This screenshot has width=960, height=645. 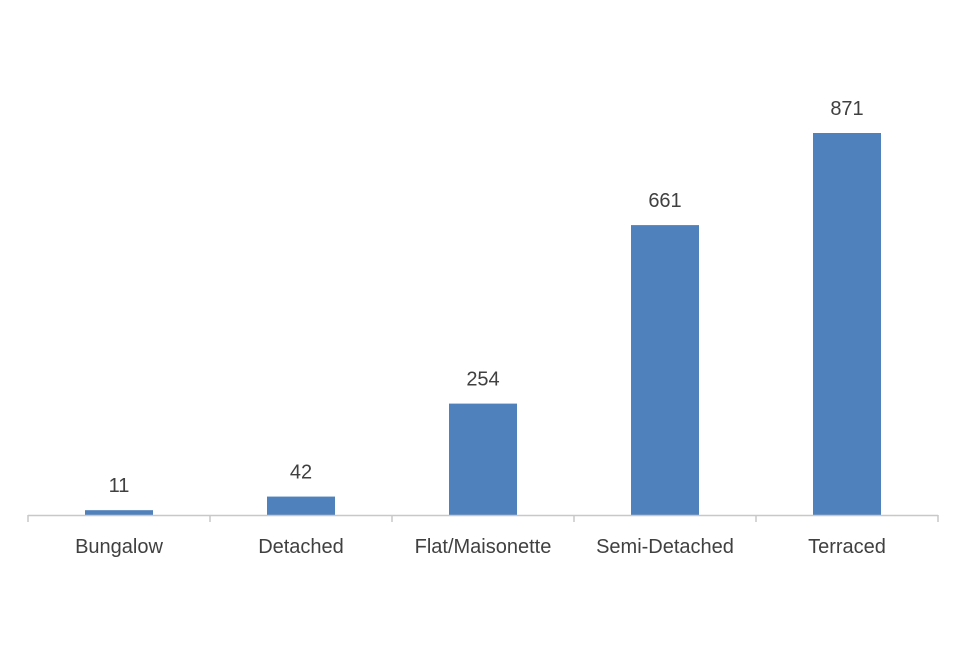 What do you see at coordinates (119, 512) in the screenshot?
I see `bar-bungalow` at bounding box center [119, 512].